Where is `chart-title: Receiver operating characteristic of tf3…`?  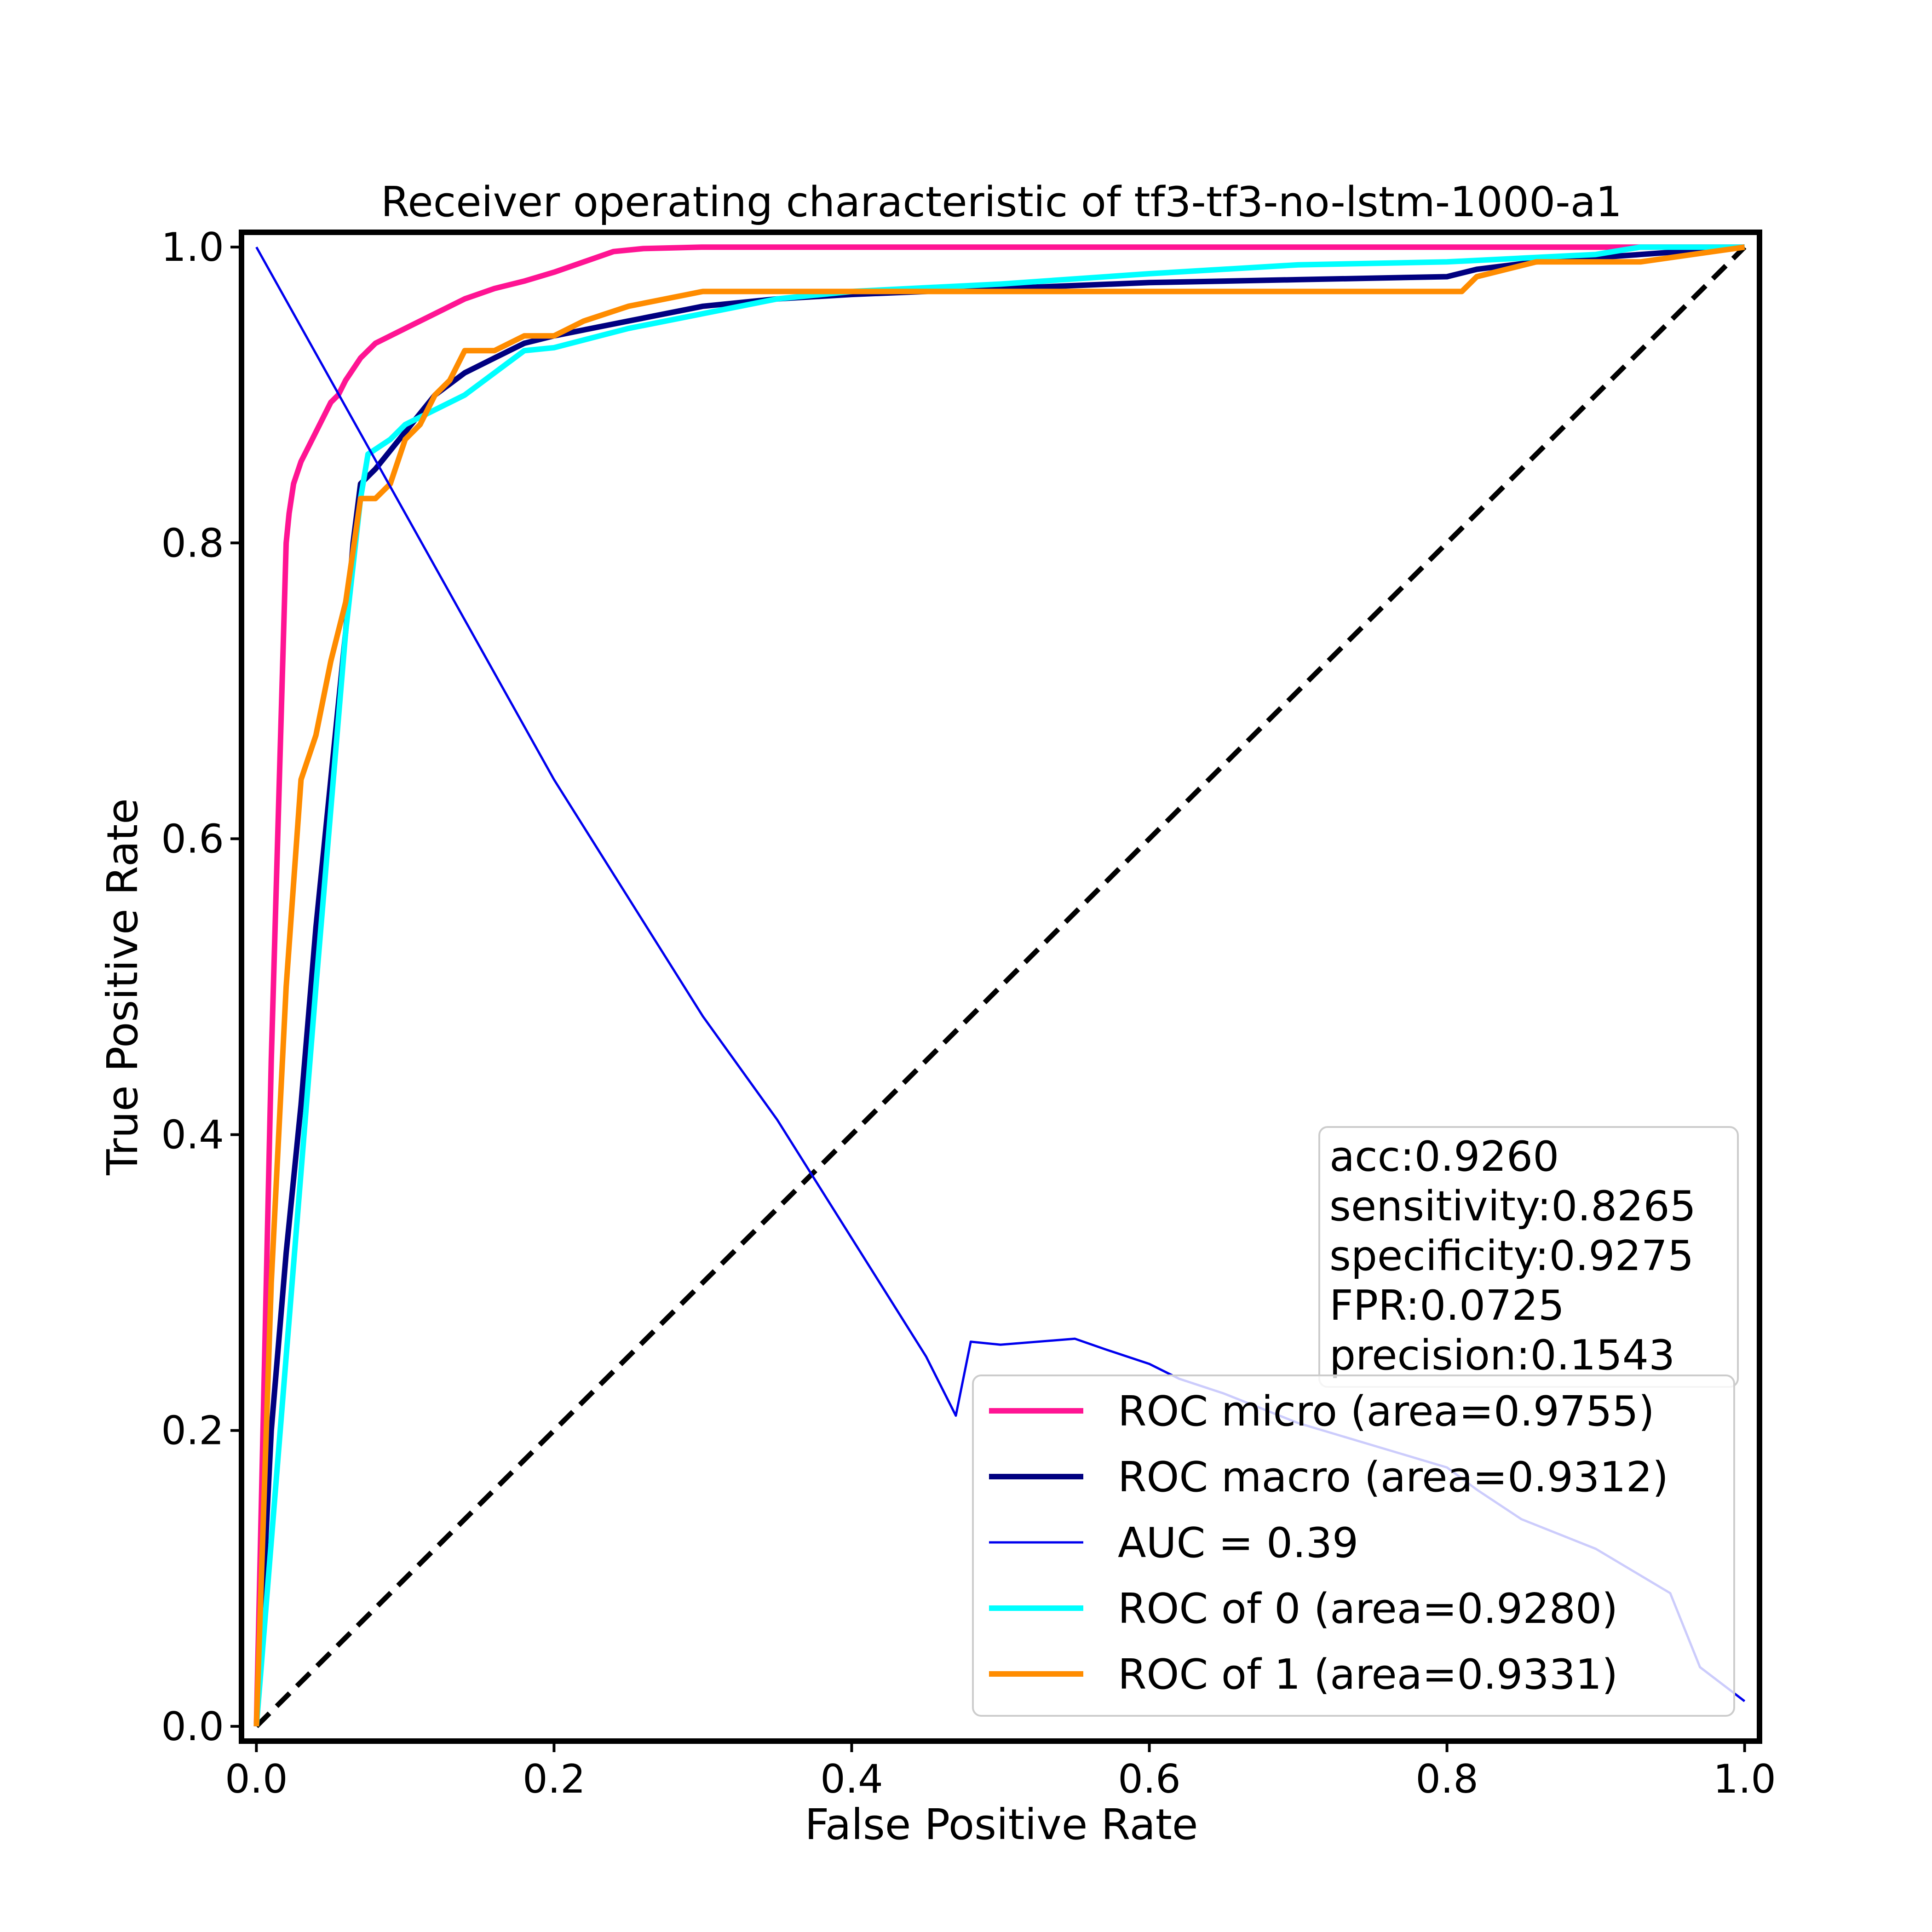
chart-title: Receiver operating characteristic of tf3… is located at coordinates (1001, 202).